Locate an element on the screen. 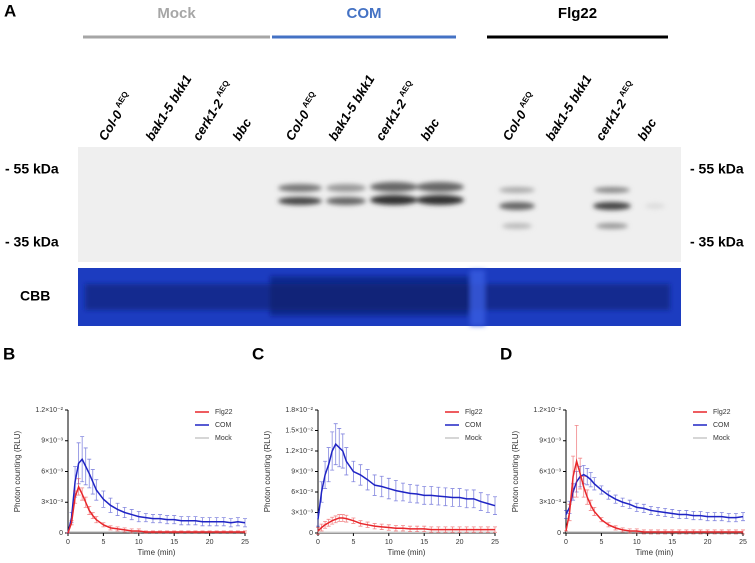 This screenshot has width=755, height=563. stain-label: CBB is located at coordinates (35, 296).